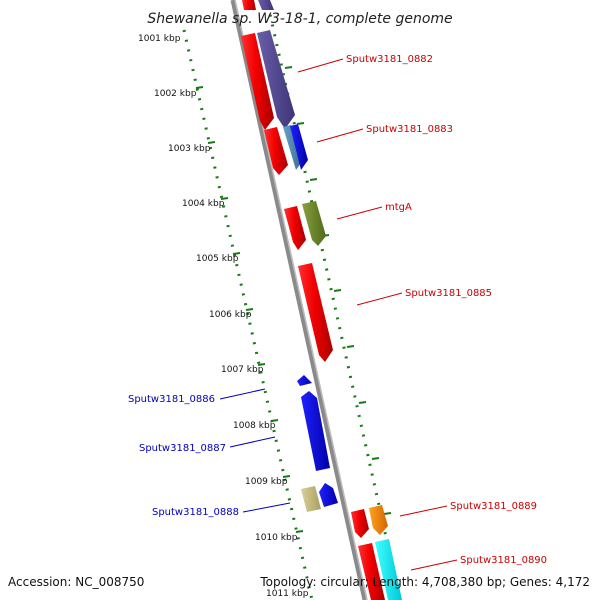 Image resolution: width=600 pixels, height=600 pixels. I want to click on gene-label: Sputw3181_0883, so click(409, 129).